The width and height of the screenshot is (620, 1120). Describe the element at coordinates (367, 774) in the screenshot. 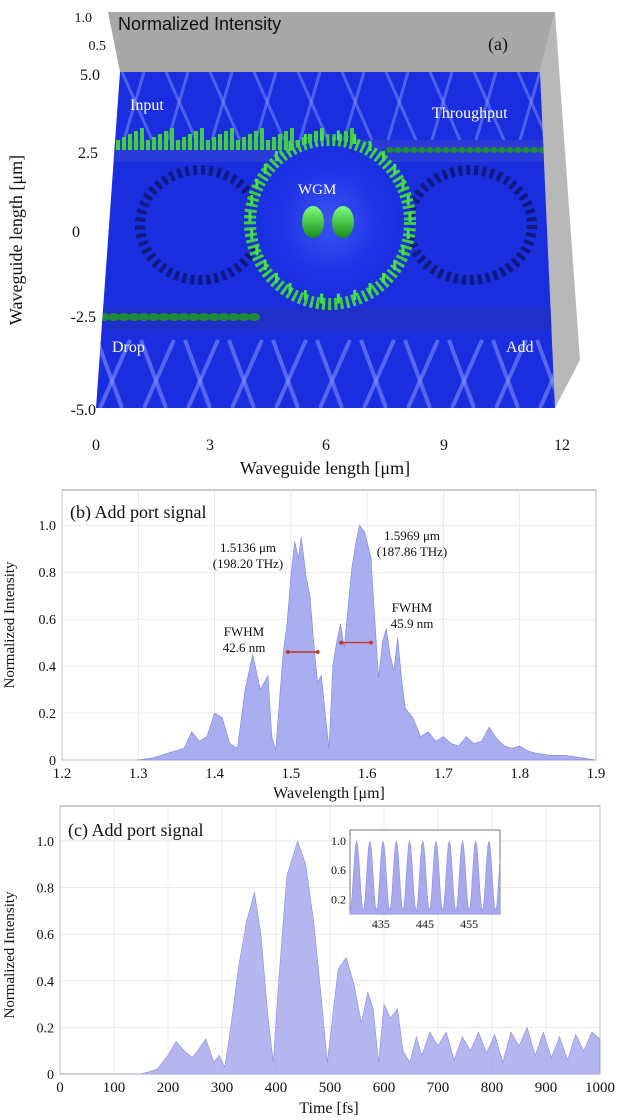

I see `panel-b-x-tick-label: 1.6` at that location.